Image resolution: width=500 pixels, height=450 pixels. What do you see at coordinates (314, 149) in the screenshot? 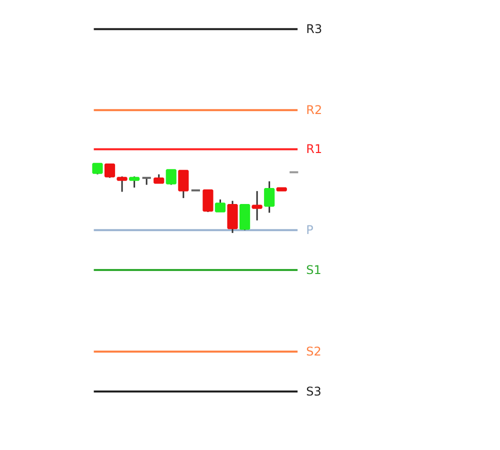
I see `ref-line-label: R1` at bounding box center [314, 149].